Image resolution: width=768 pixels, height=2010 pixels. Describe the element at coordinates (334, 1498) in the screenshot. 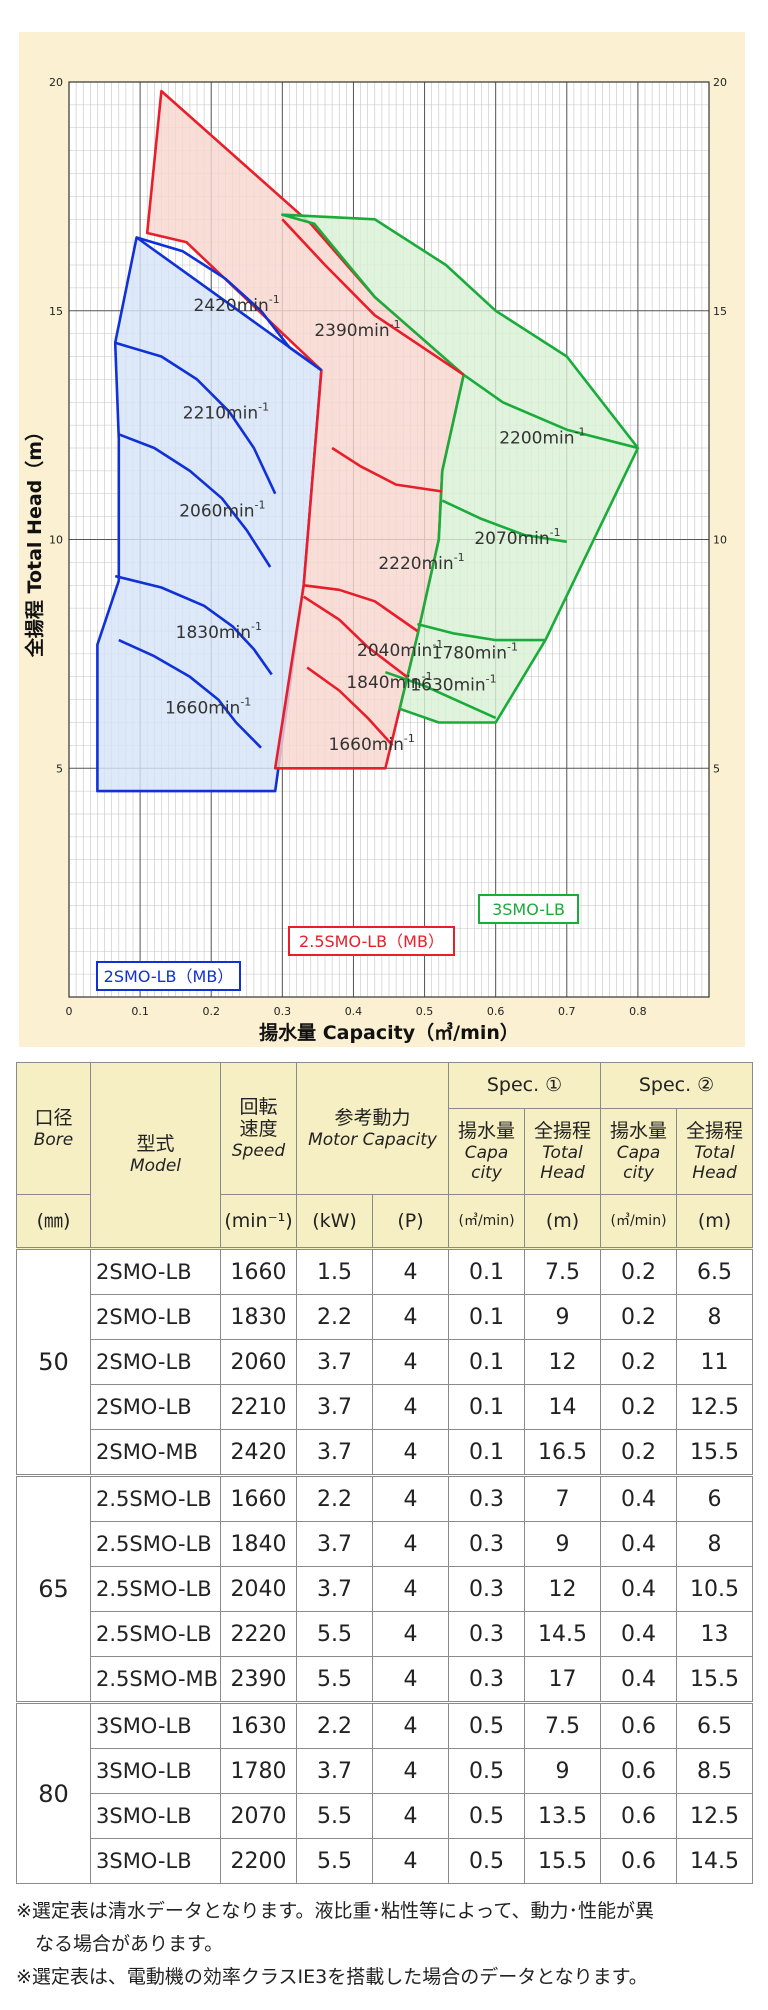

I see `table-cell: 2.2` at that location.